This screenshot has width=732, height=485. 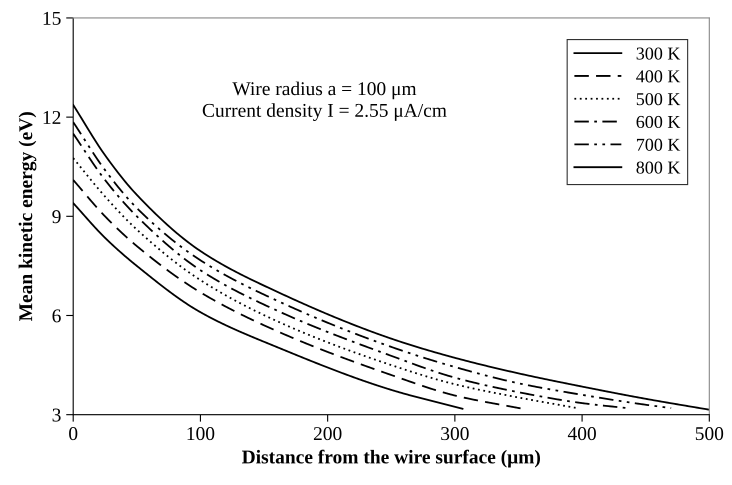 I want to click on legend-label: 700 K, so click(x=658, y=144).